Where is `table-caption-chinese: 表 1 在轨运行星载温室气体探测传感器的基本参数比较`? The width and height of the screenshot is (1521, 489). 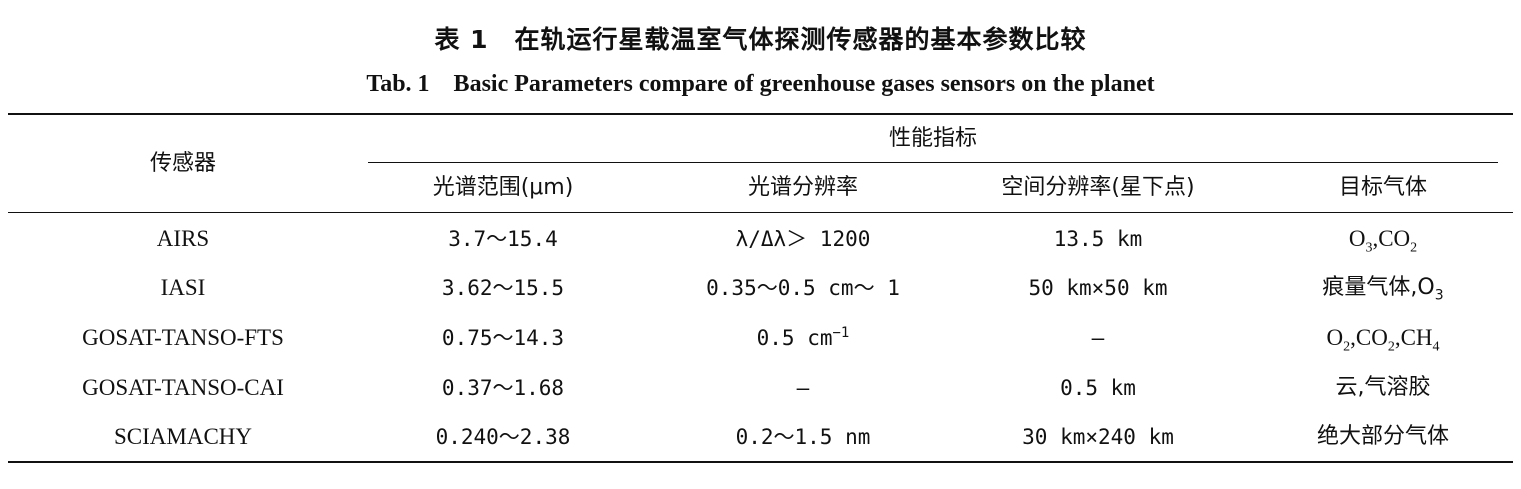 table-caption-chinese: 表 1 在轨运行星载温室气体探测传感器的基本参数比较 is located at coordinates (760, 39).